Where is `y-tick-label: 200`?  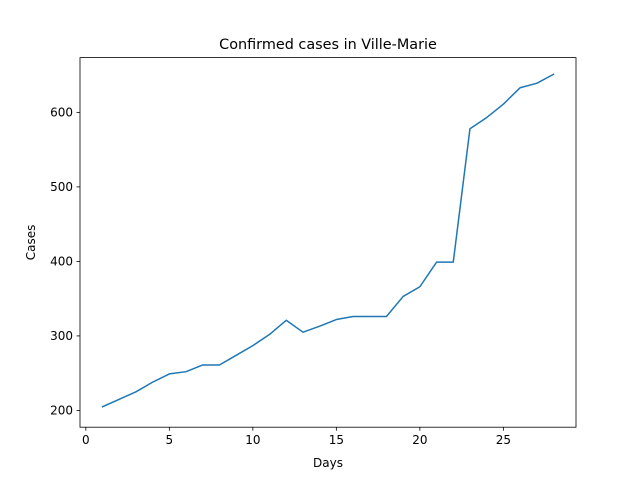 y-tick-label: 200 is located at coordinates (61, 411).